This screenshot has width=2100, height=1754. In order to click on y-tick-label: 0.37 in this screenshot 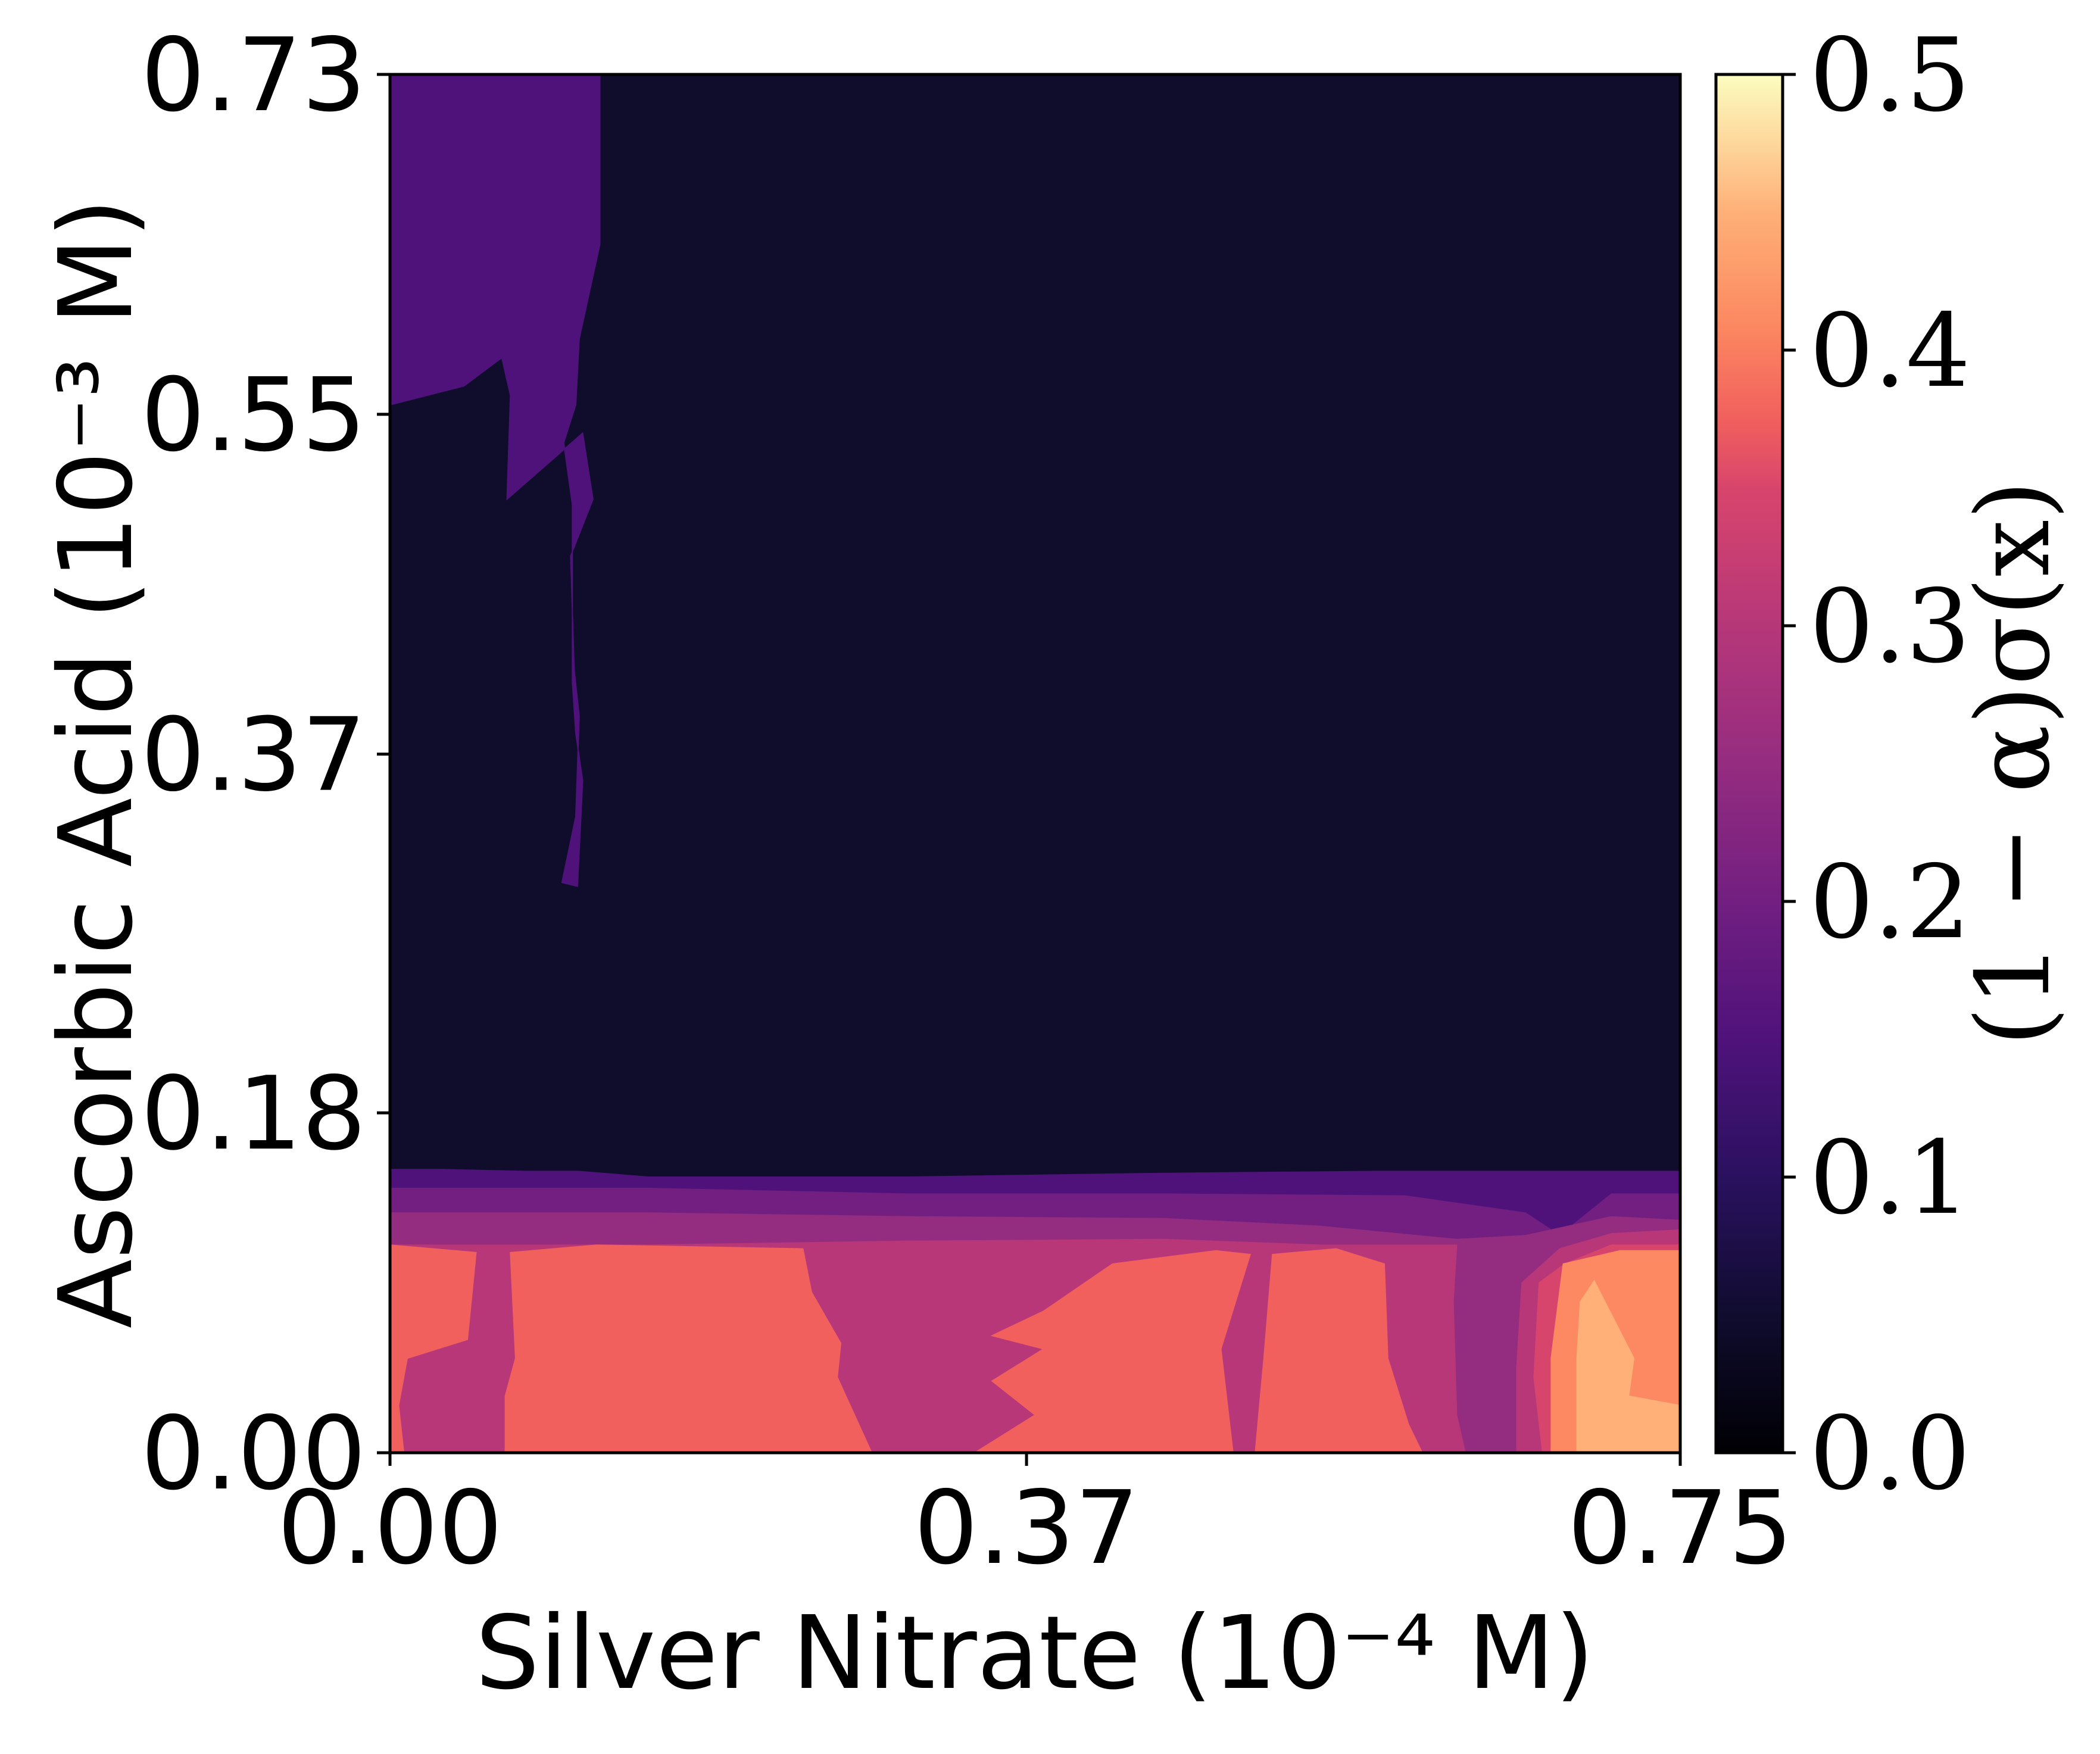, I will do `click(253, 755)`.